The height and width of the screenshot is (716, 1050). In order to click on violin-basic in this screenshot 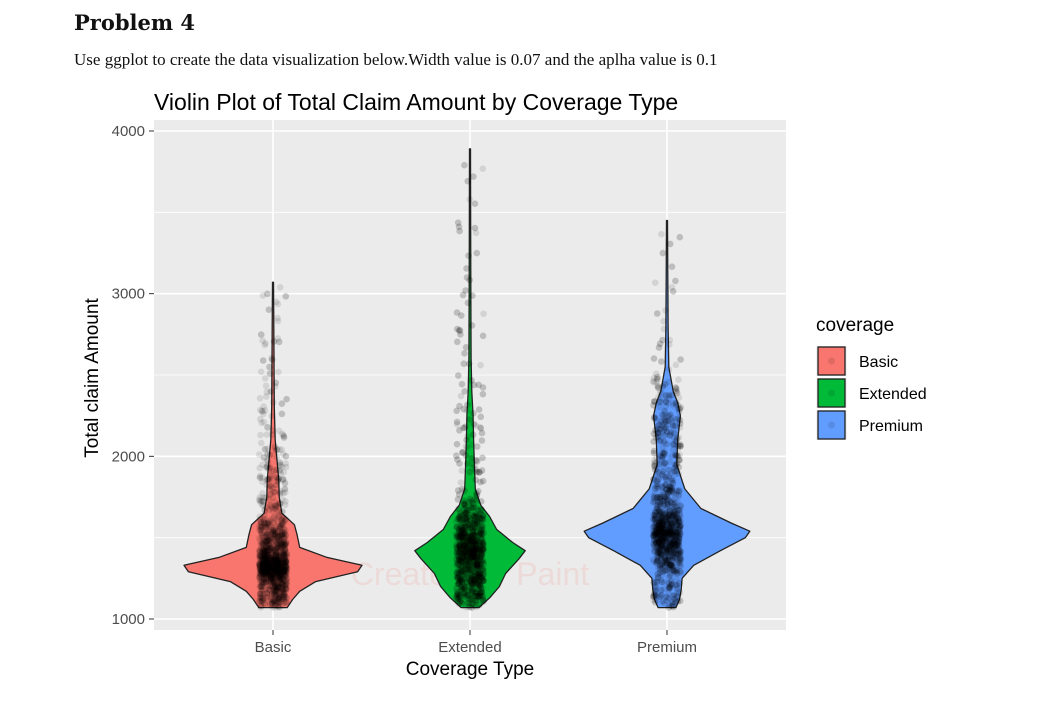, I will do `click(273, 445)`.